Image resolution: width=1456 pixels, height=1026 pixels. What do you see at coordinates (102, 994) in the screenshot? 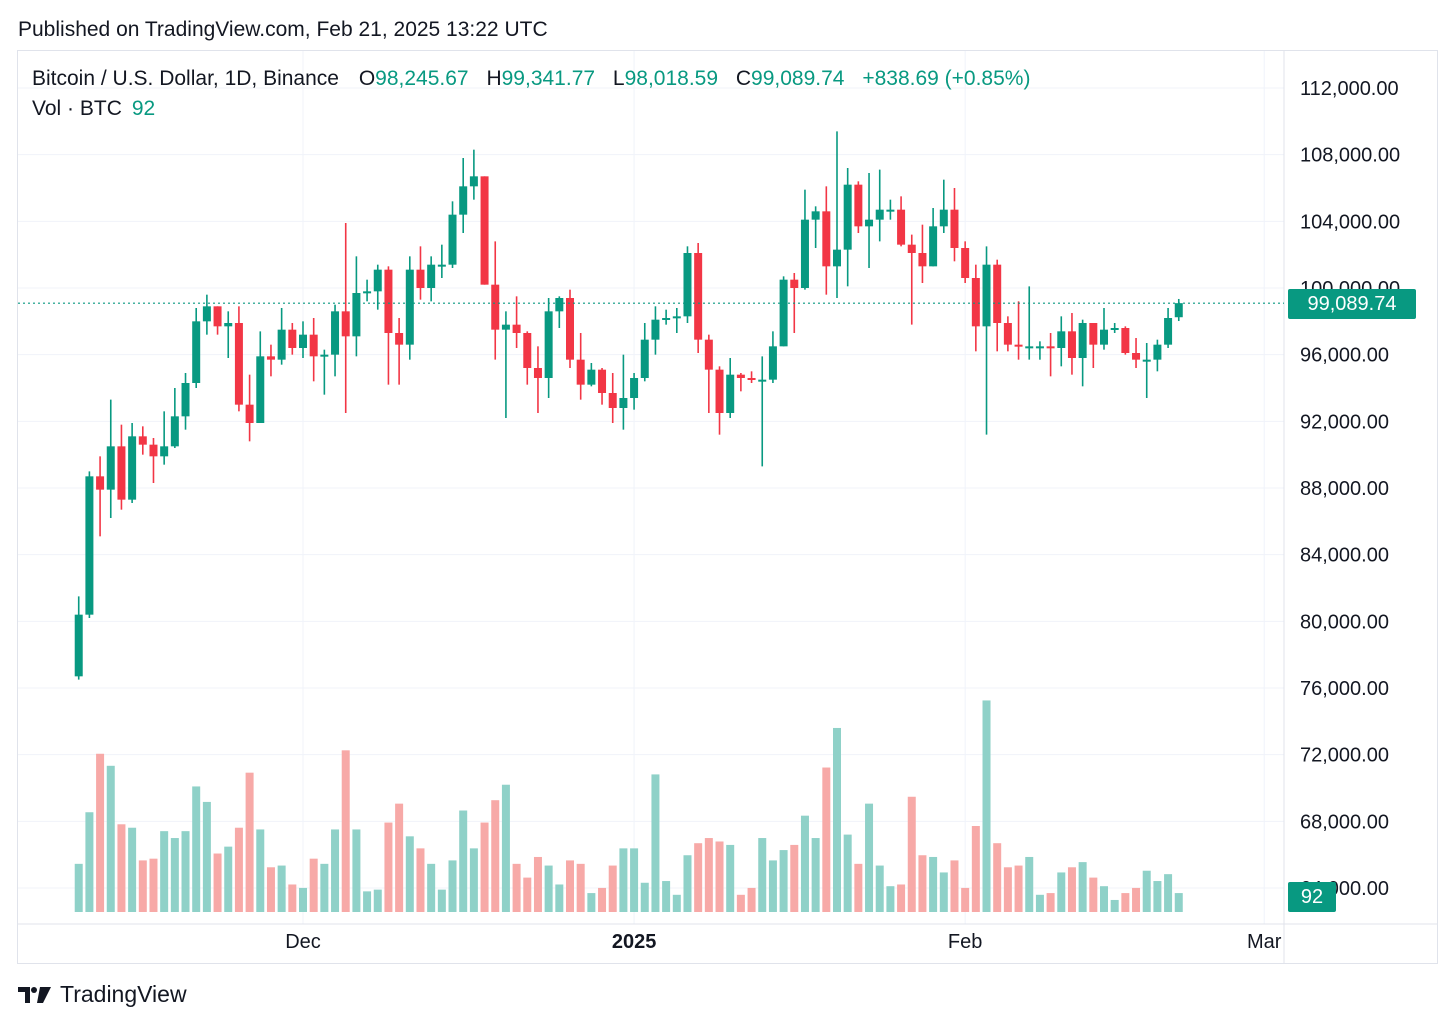
I see `tradingview-brand: TradingView` at bounding box center [102, 994].